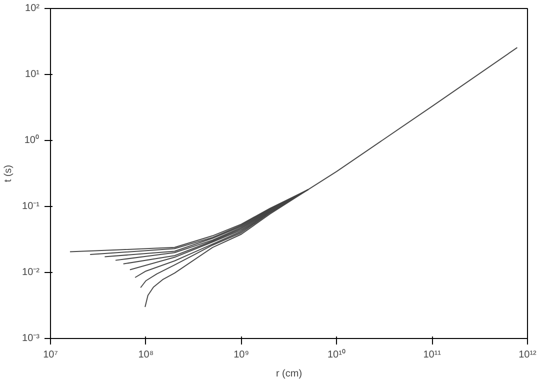 This screenshot has width=545, height=382. I want to click on y-tick-label: 10⁻¹, so click(31, 206).